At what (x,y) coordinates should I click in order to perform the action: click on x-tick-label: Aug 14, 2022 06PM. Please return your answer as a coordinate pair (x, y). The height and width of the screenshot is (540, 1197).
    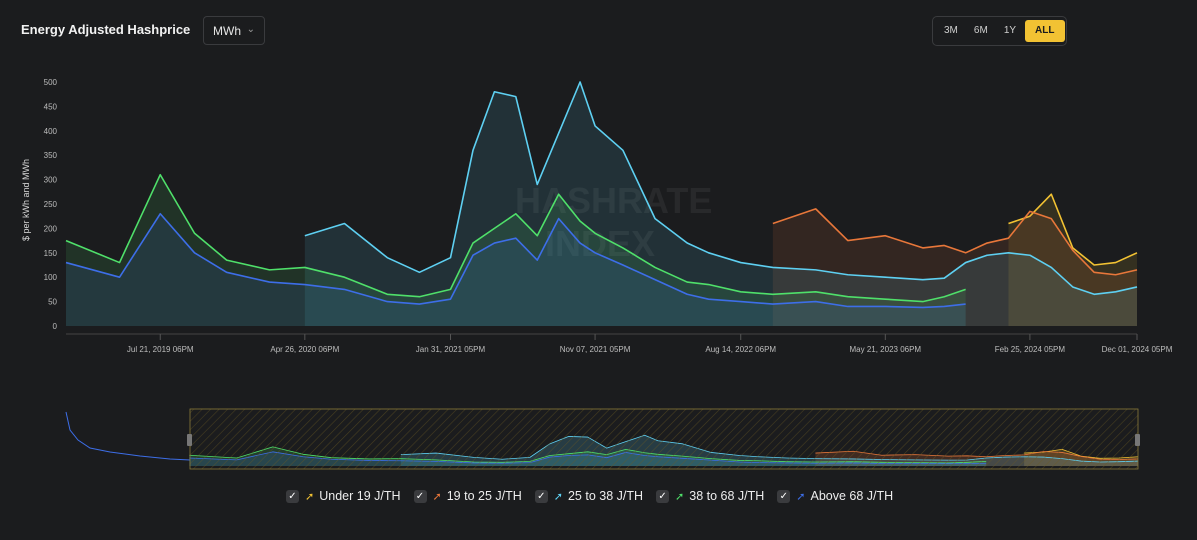
    Looking at the image, I should click on (740, 349).